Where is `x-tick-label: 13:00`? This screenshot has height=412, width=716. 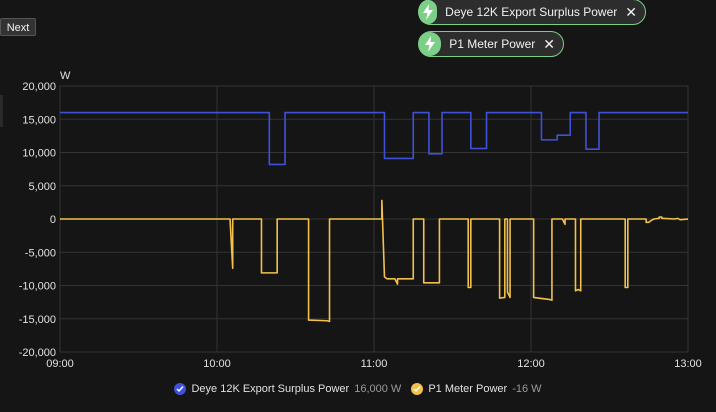
x-tick-label: 13:00 is located at coordinates (688, 364).